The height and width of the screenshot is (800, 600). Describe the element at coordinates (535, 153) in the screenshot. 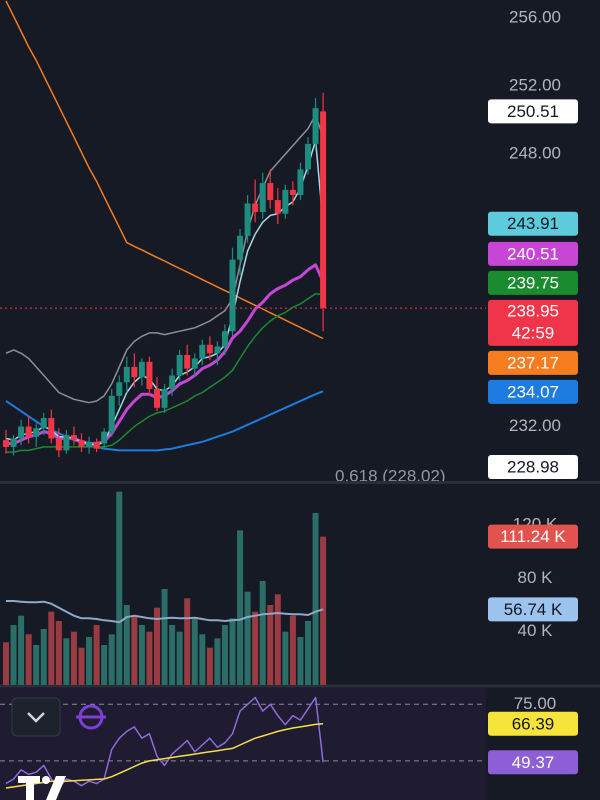

I see `y-tick-label: 248.00` at that location.